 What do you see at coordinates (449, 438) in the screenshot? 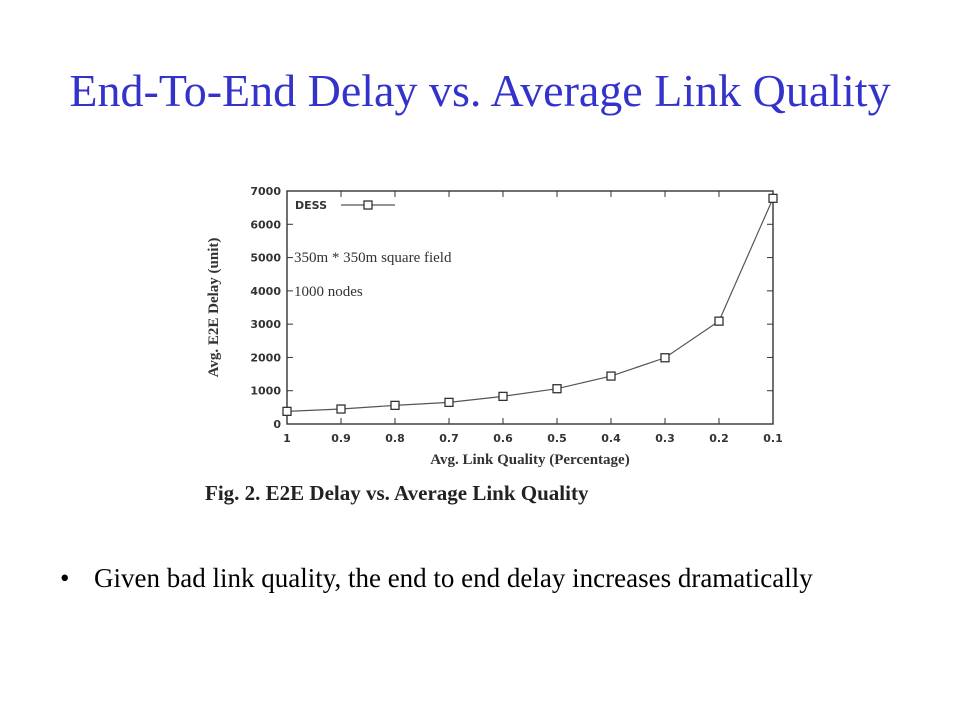
I see `x-tick-label: 0.7` at bounding box center [449, 438].